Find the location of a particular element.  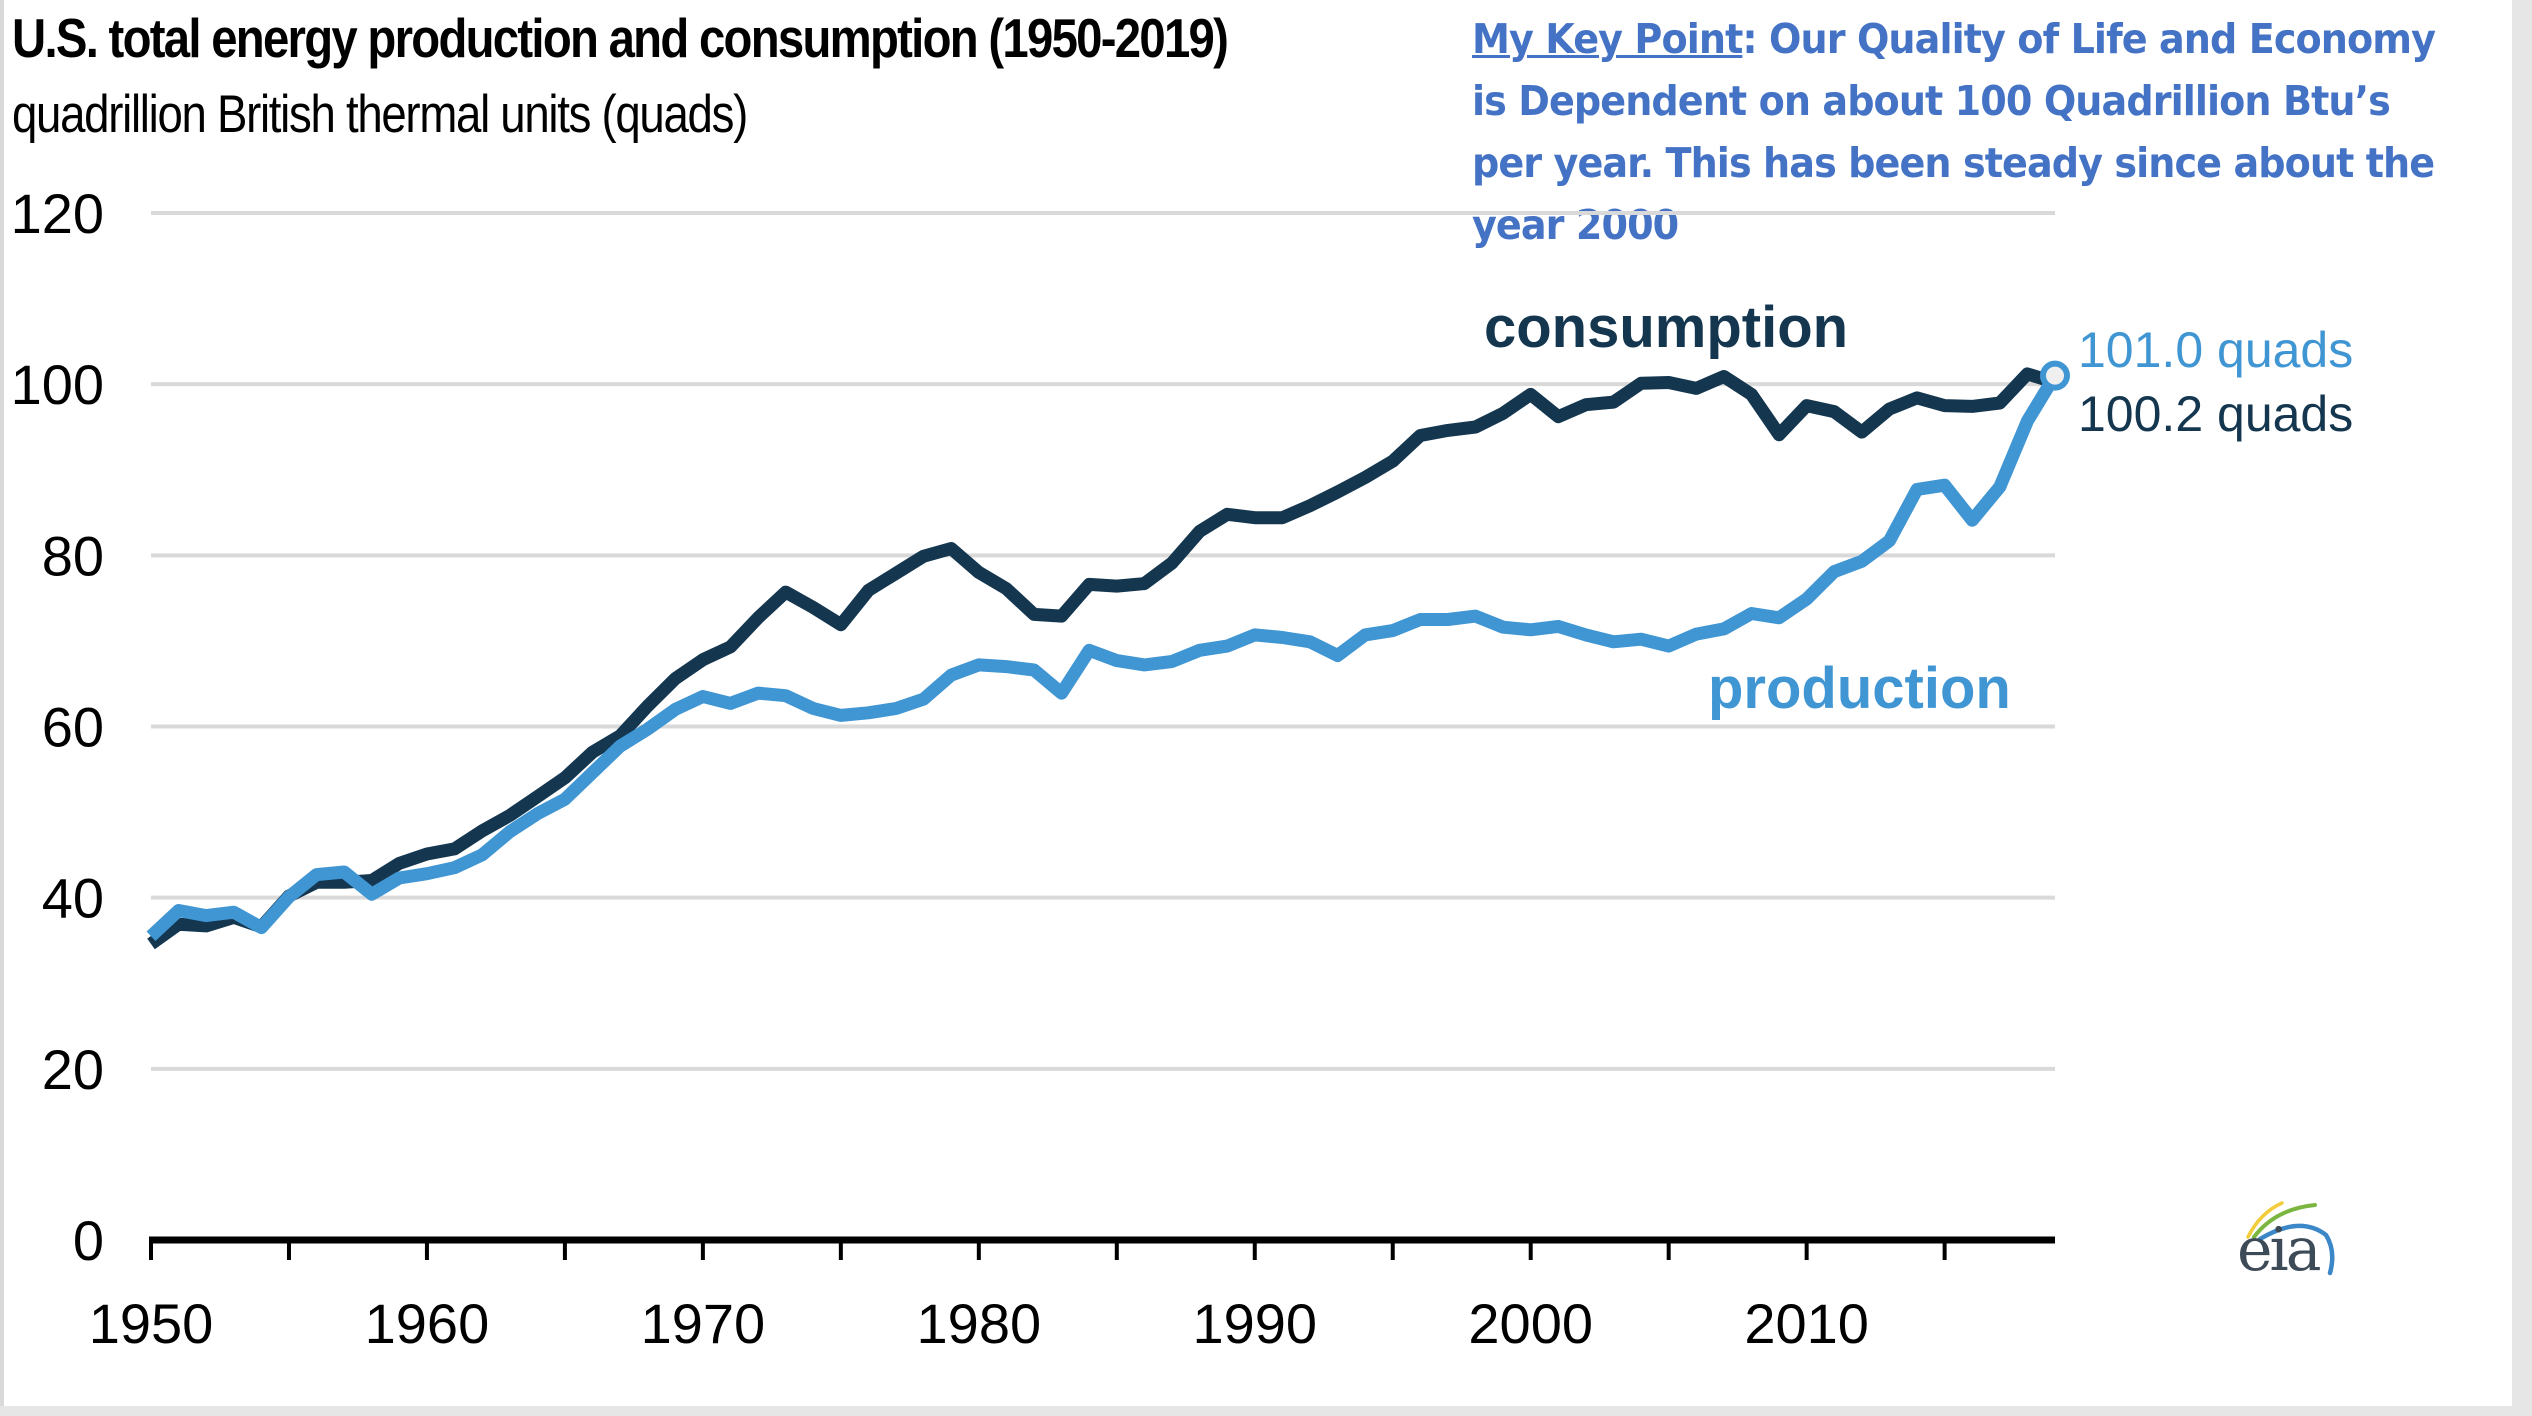

y-tick-label: 0 is located at coordinates (88, 1240).